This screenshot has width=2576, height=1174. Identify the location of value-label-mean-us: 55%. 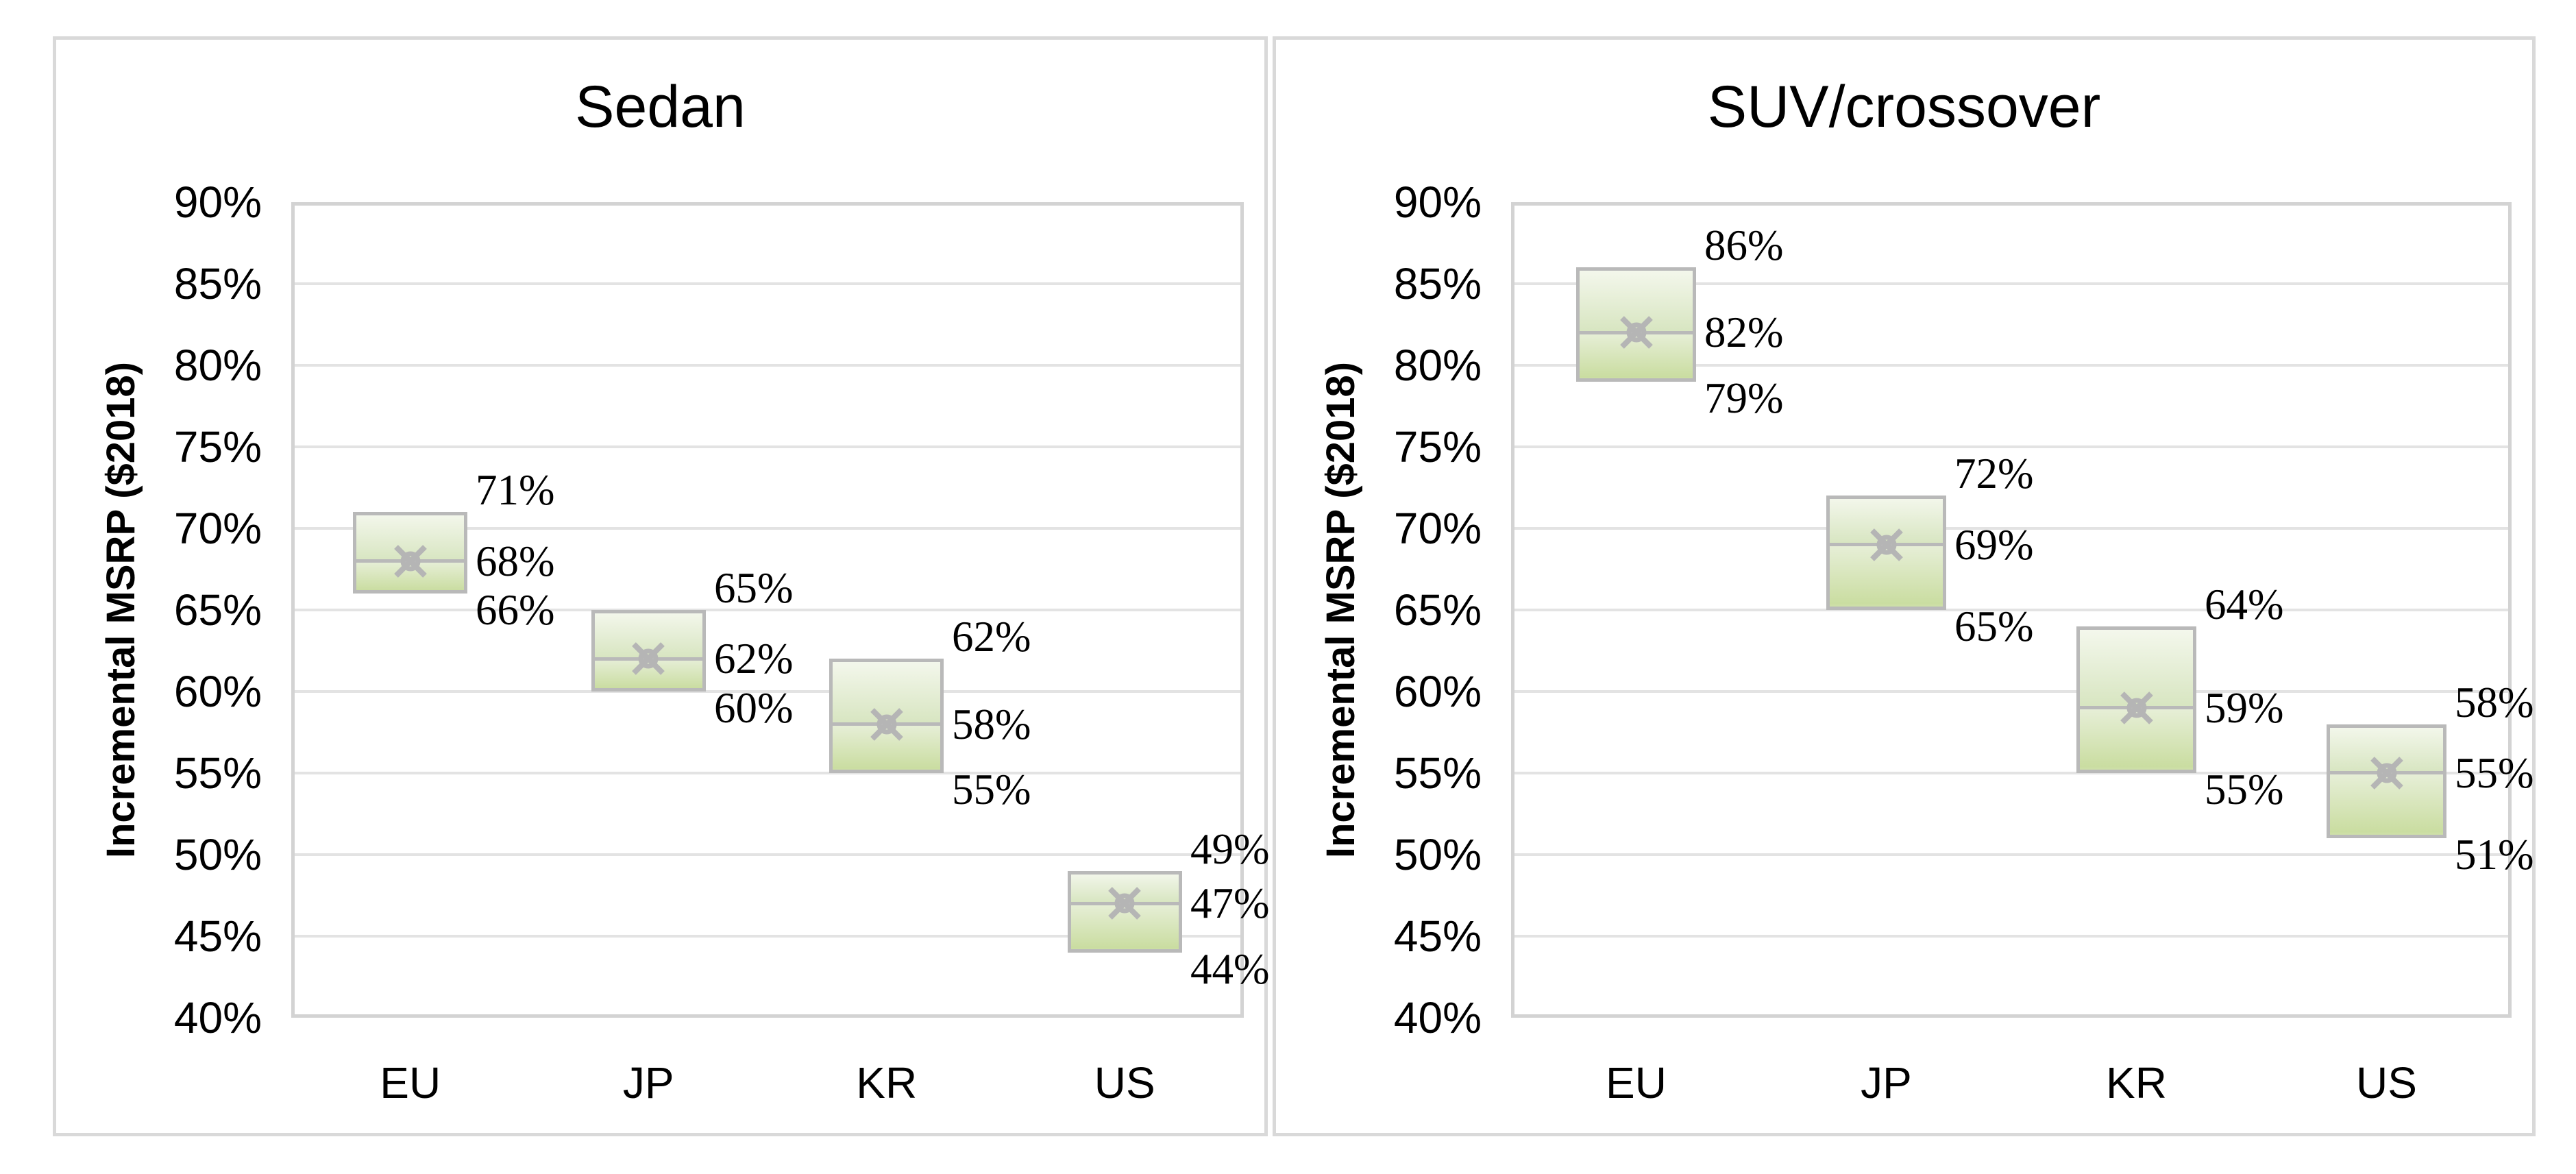
(2495, 773).